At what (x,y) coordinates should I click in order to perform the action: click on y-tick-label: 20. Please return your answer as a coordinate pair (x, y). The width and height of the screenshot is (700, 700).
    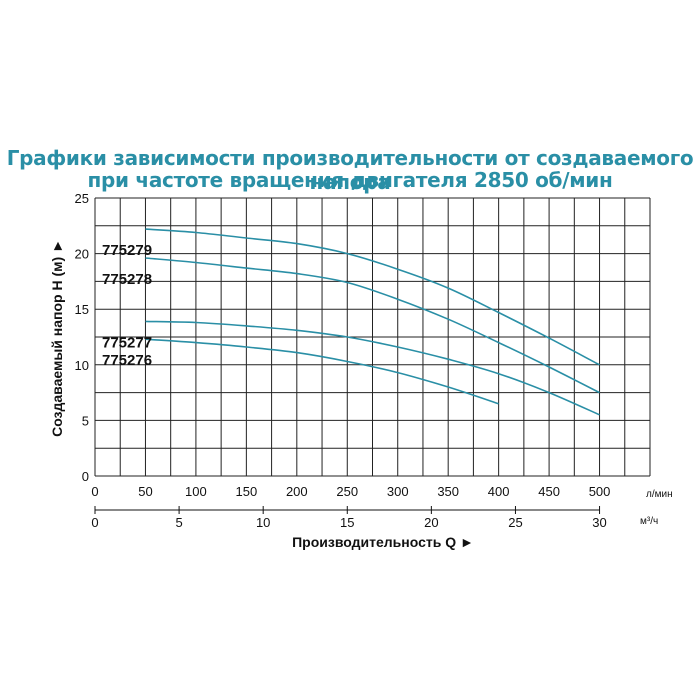
    Looking at the image, I should click on (82, 254).